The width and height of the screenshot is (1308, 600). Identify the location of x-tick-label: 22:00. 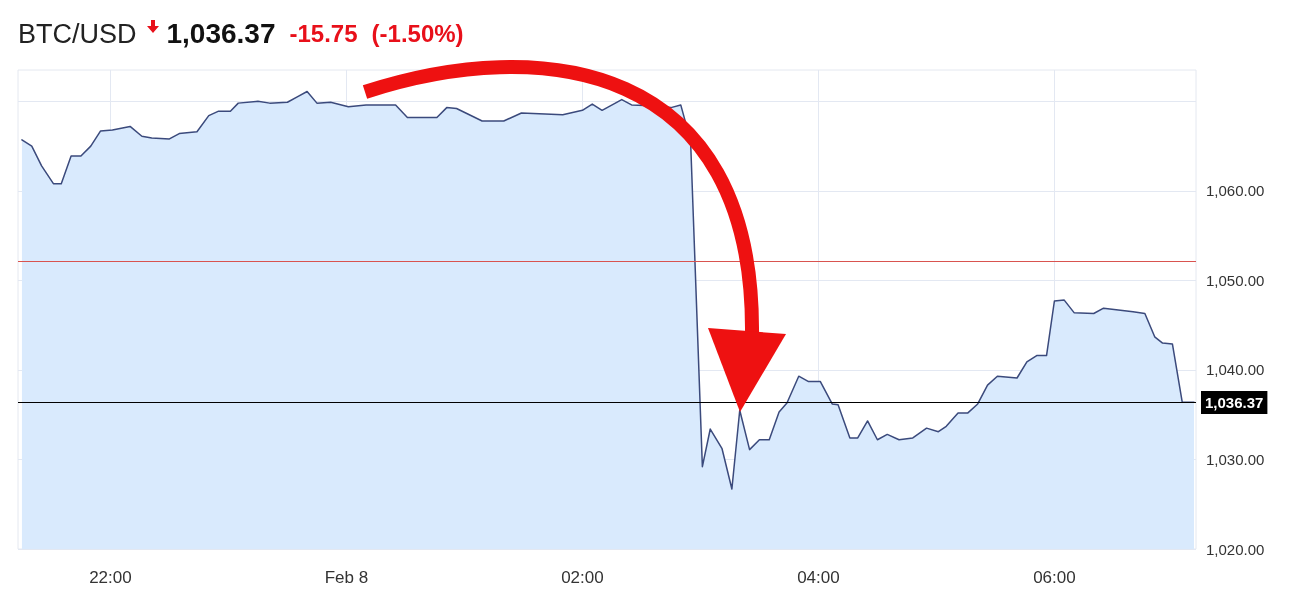
(110, 577).